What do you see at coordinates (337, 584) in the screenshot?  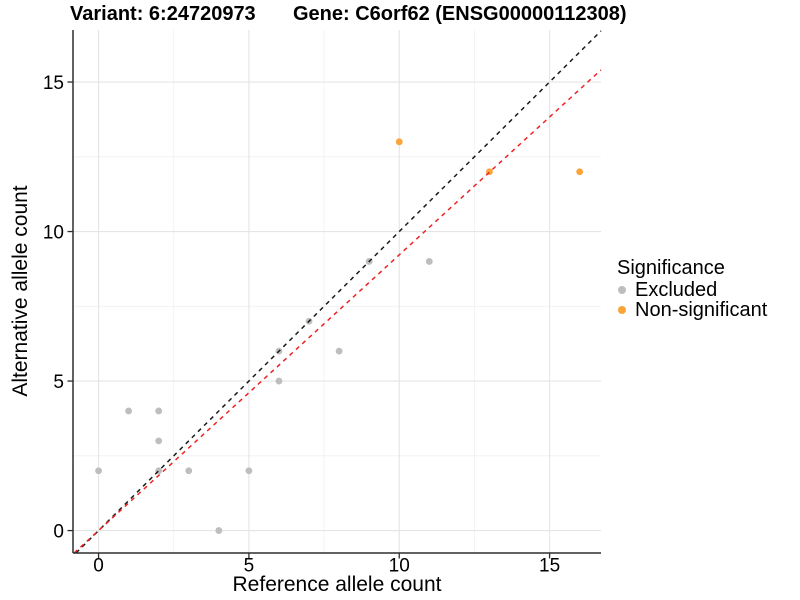 I see `x-axis-title: Reference allele count` at bounding box center [337, 584].